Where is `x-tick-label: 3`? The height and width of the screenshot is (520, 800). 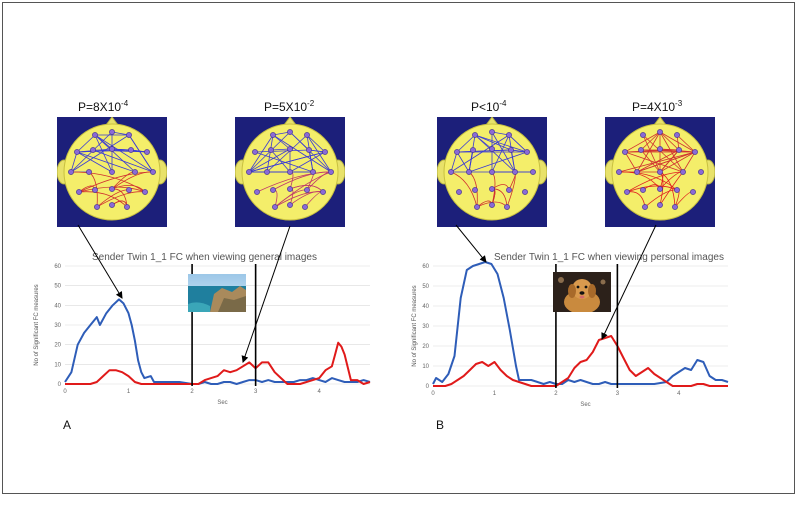
x-tick-label: 3 is located at coordinates (256, 392).